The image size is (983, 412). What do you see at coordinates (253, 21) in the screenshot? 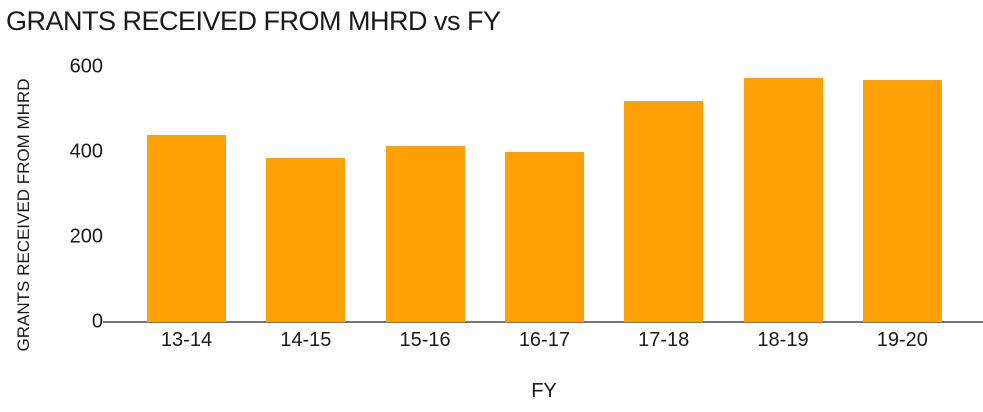
I see `chart-title: GRANTS RECEIVED FROM MHRD vs FY` at bounding box center [253, 21].